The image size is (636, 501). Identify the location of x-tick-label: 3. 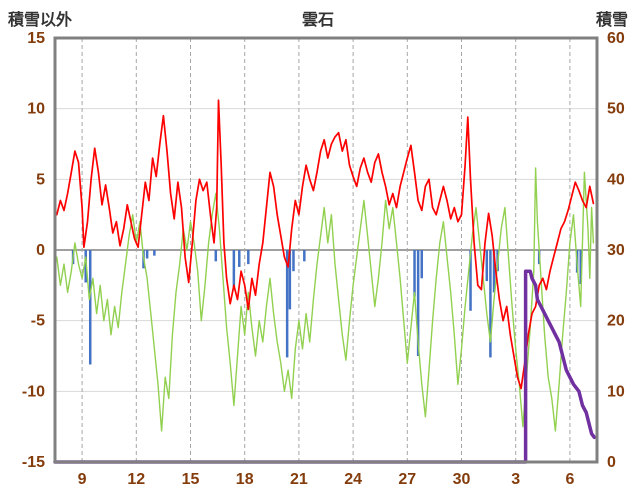
(515, 479).